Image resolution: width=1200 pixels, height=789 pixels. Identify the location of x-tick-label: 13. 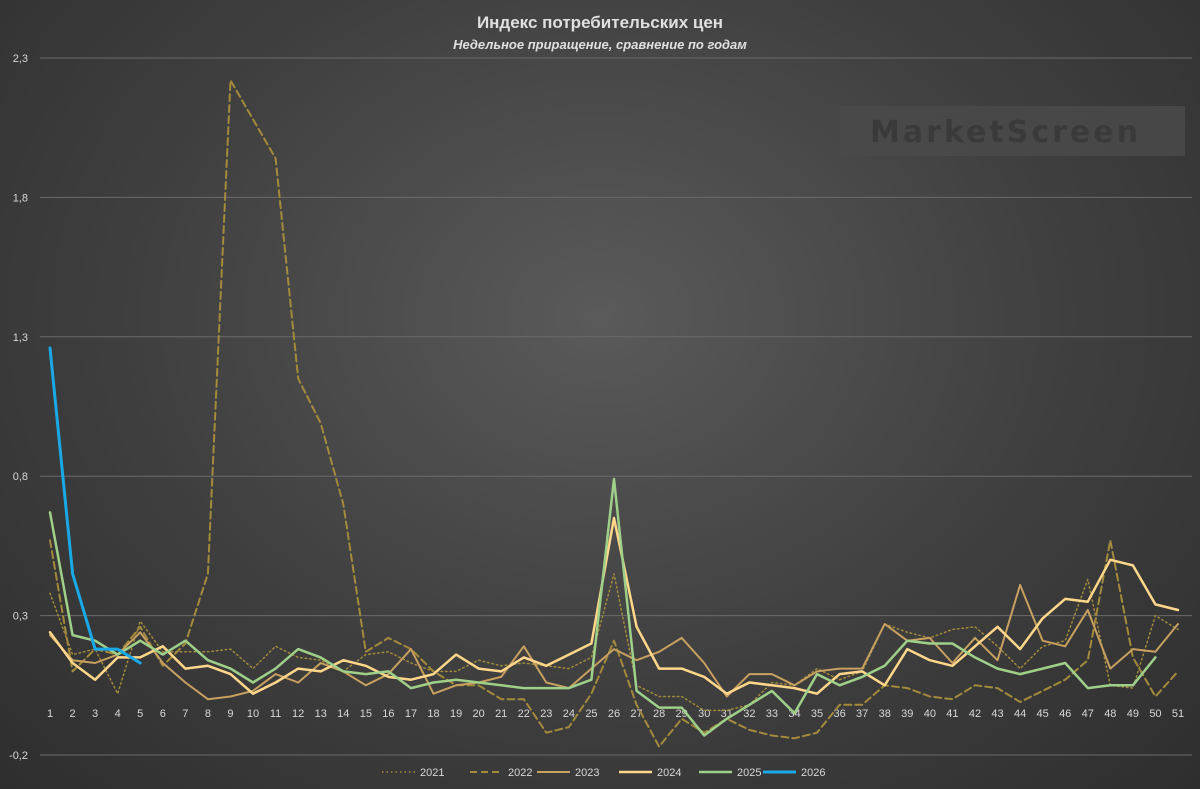
(321, 714).